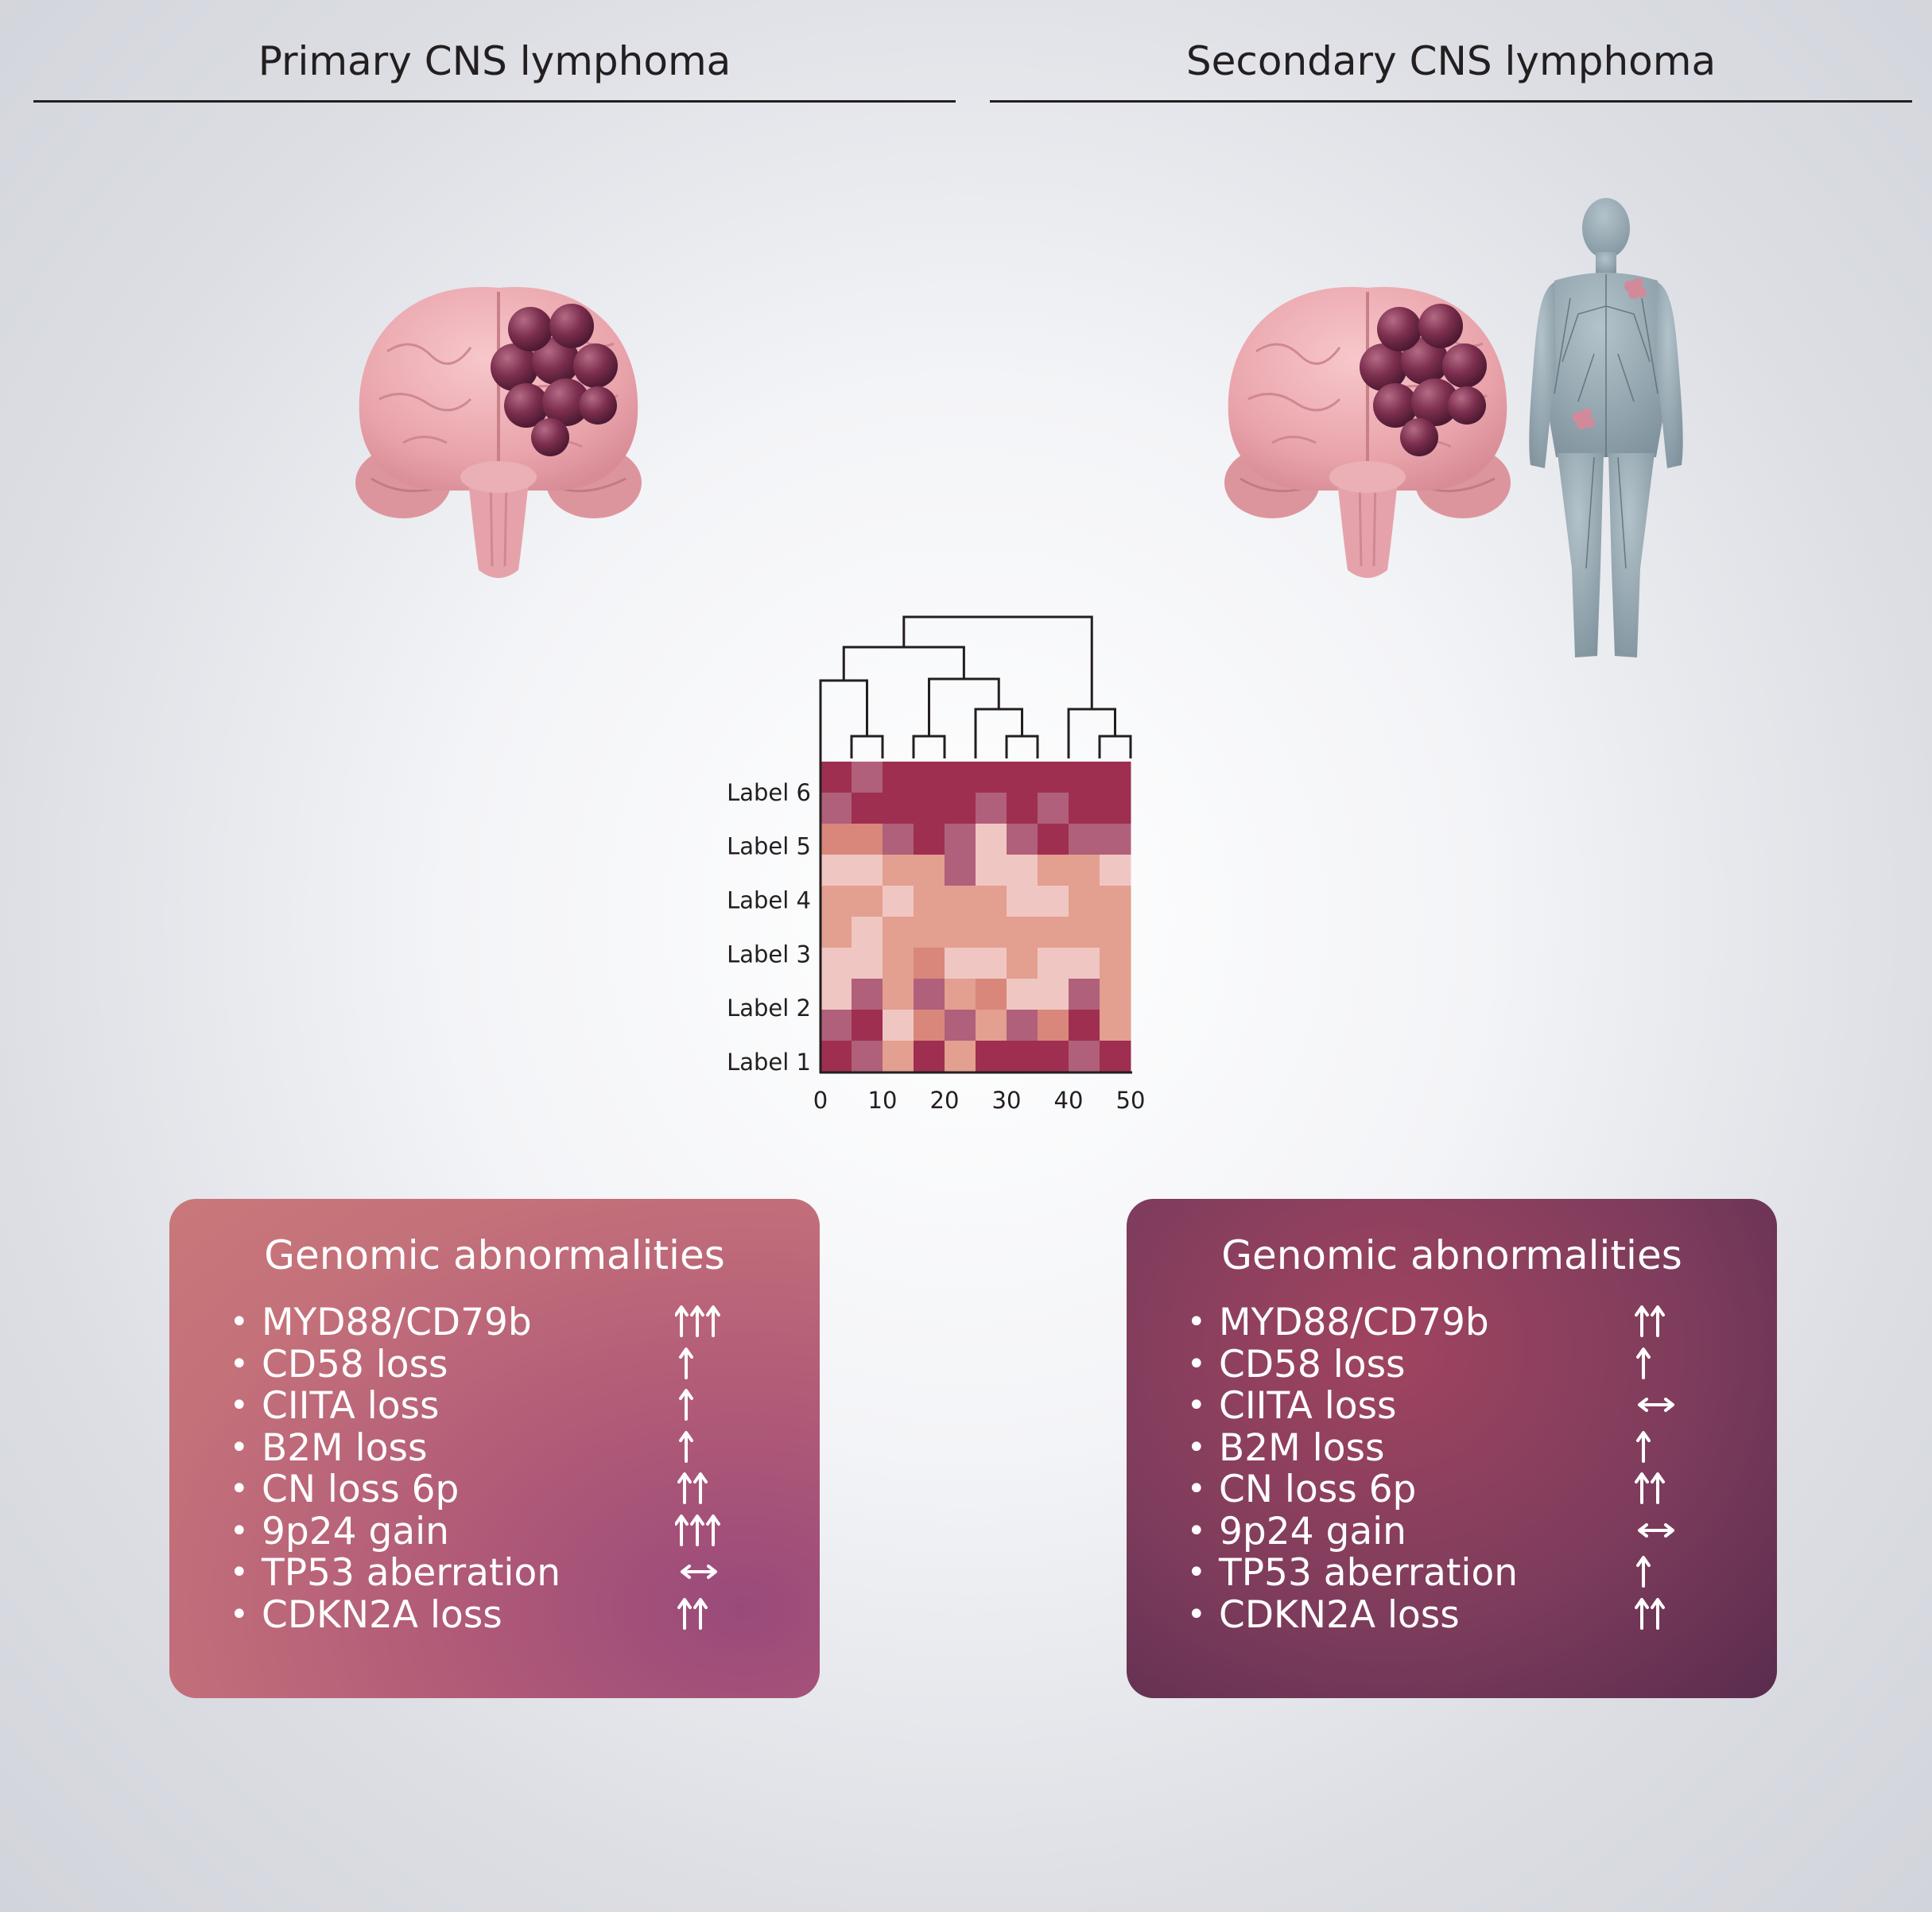 This screenshot has height=1912, width=1932. What do you see at coordinates (516, 1531) in the screenshot?
I see `abnormality-item: • 9p24 gain` at bounding box center [516, 1531].